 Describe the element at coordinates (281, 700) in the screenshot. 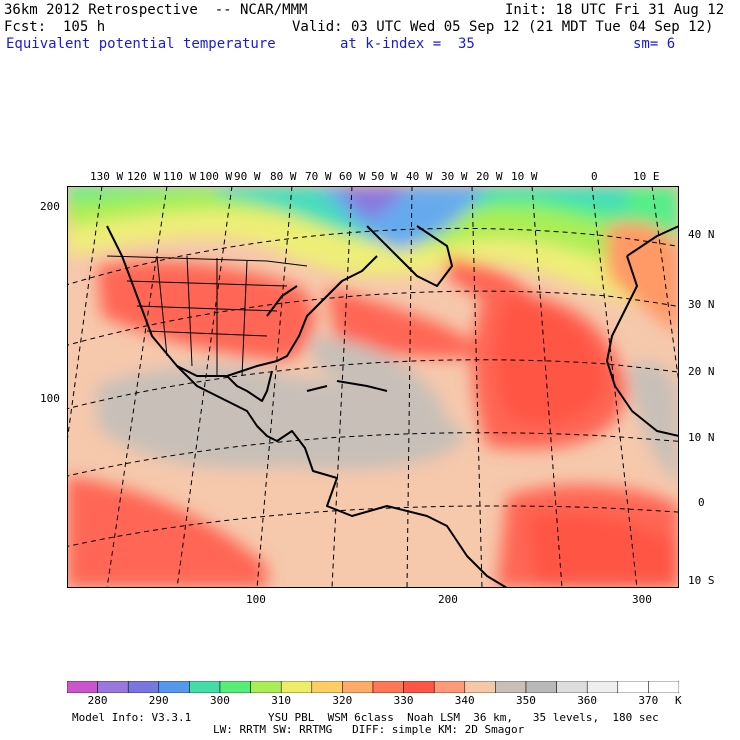

I see `colorbar-label: 310` at that location.